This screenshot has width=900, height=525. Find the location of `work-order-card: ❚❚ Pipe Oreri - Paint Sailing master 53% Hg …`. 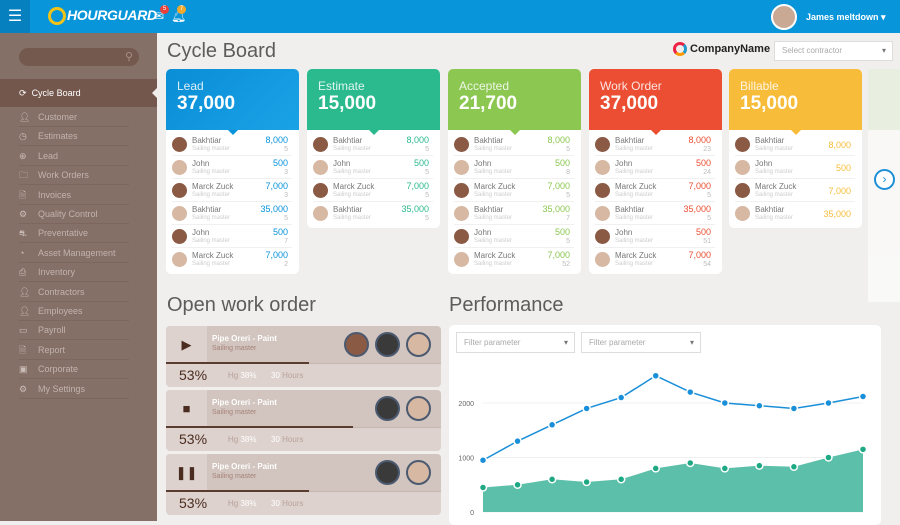

work-order-card: ❚❚ Pipe Oreri - Paint Sailing master 53% Hg … is located at coordinates (303, 484).